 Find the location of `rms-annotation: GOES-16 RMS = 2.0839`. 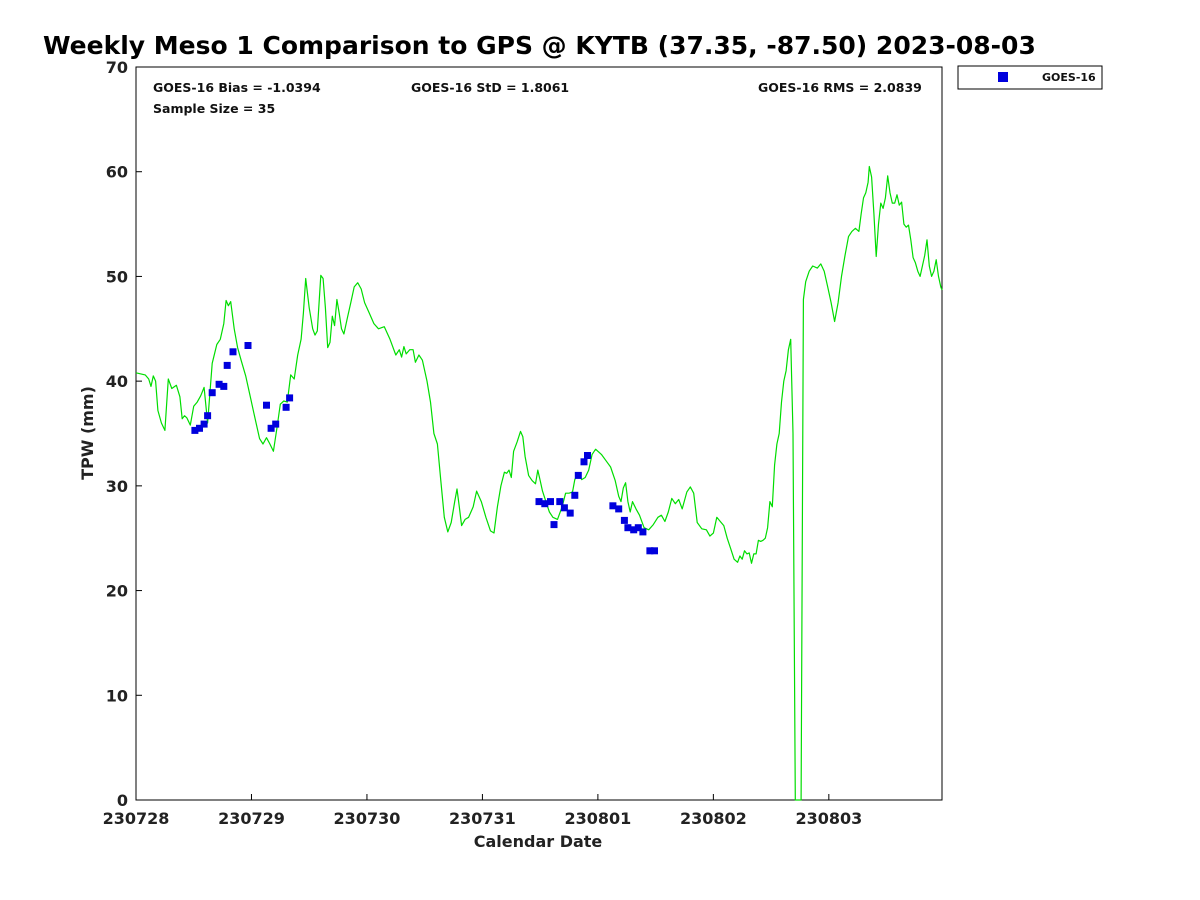

rms-annotation: GOES-16 RMS = 2.0839 is located at coordinates (840, 87).